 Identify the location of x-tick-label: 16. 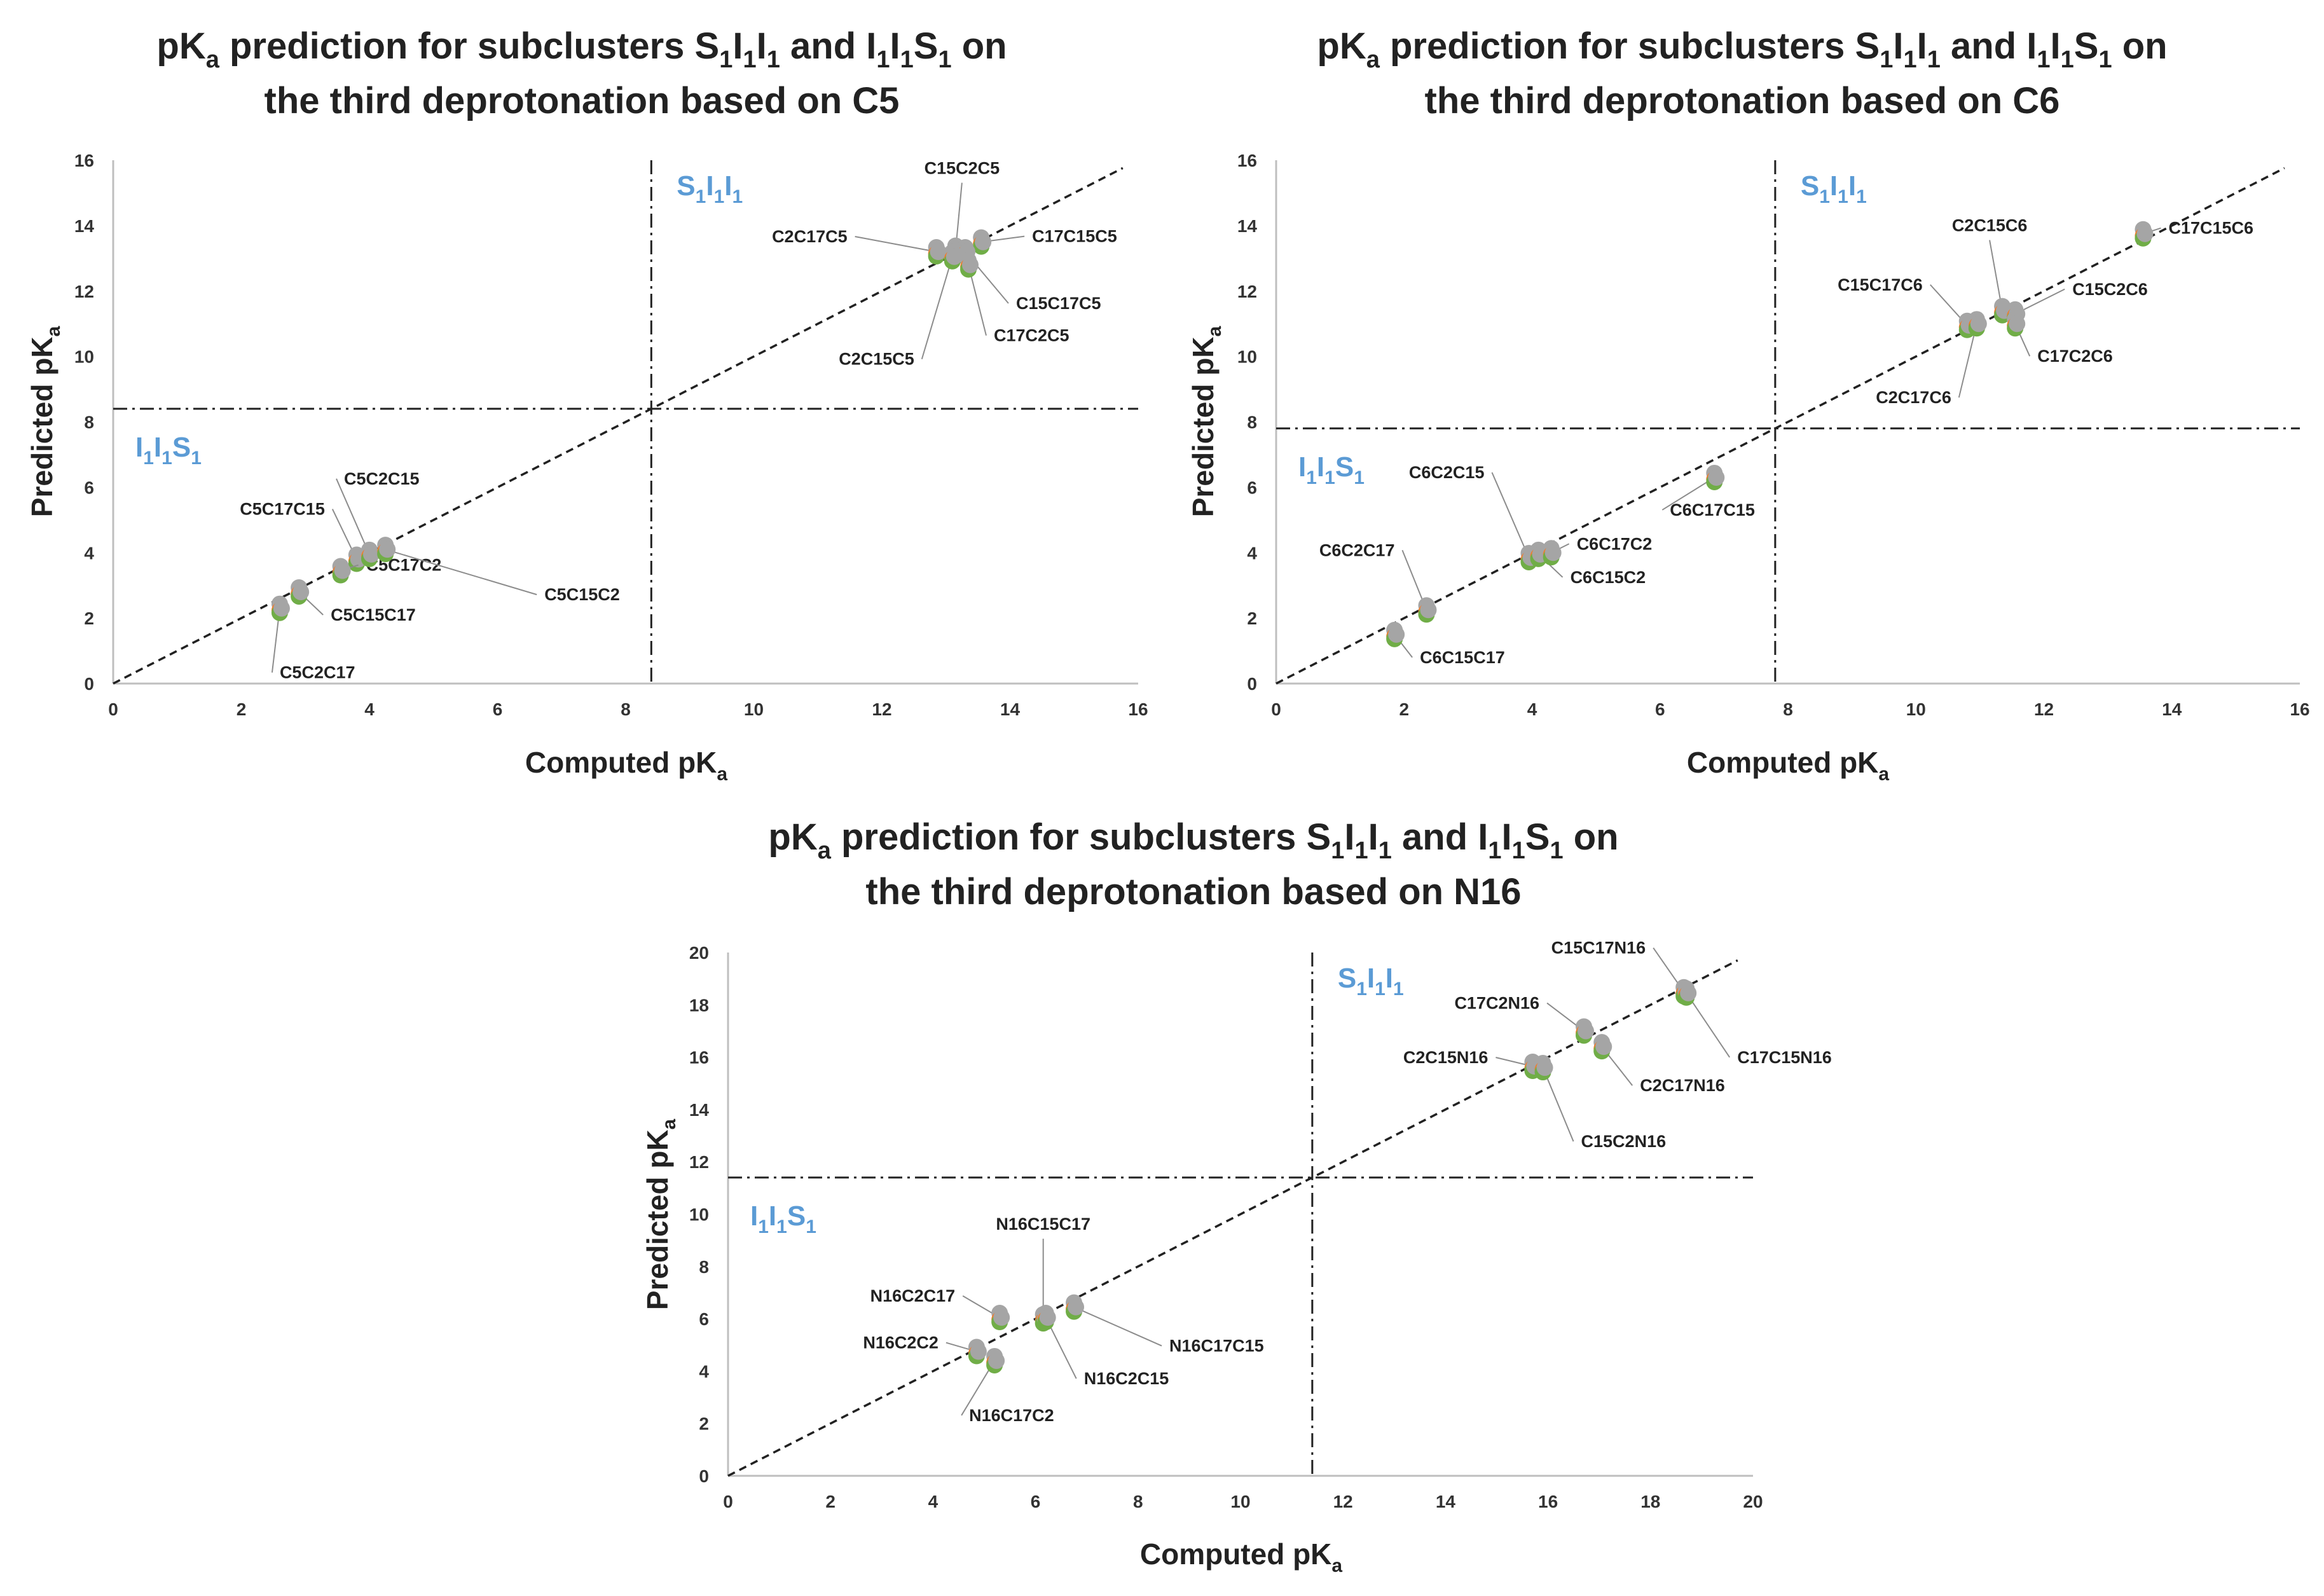
(2299, 709).